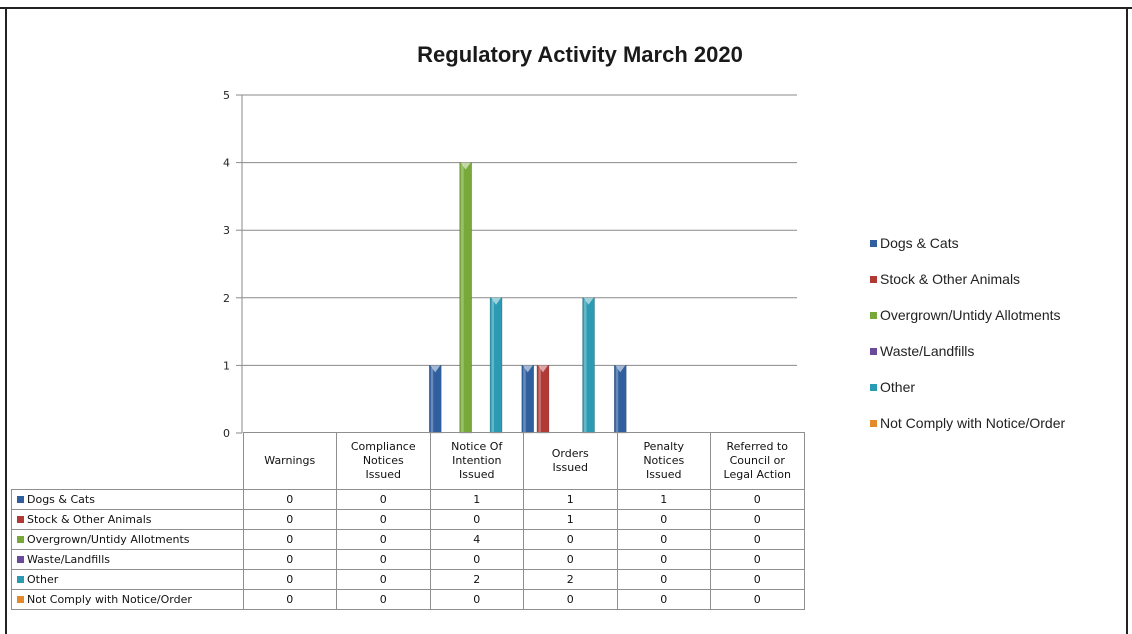 The height and width of the screenshot is (634, 1132). Describe the element at coordinates (226, 163) in the screenshot. I see `y-tick-label: 4` at that location.